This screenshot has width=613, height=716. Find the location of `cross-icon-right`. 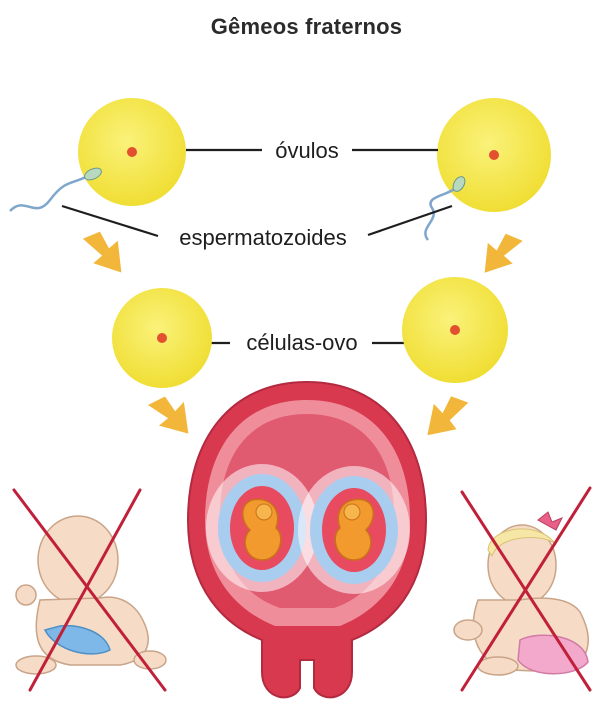

cross-icon-right is located at coordinates (526, 589).